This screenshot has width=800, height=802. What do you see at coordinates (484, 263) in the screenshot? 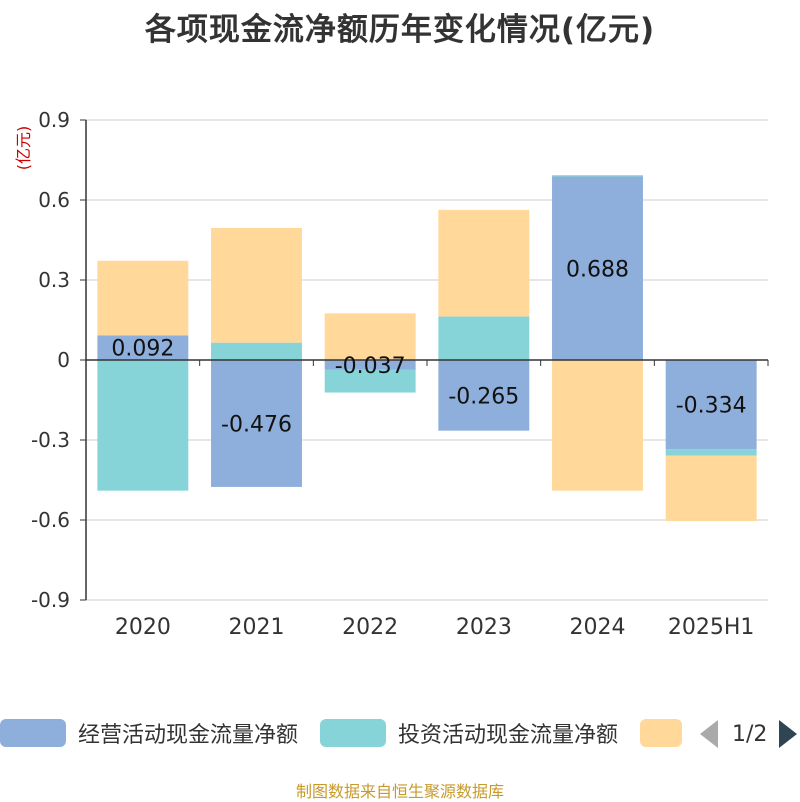
I see `bar-2-2023` at bounding box center [484, 263].